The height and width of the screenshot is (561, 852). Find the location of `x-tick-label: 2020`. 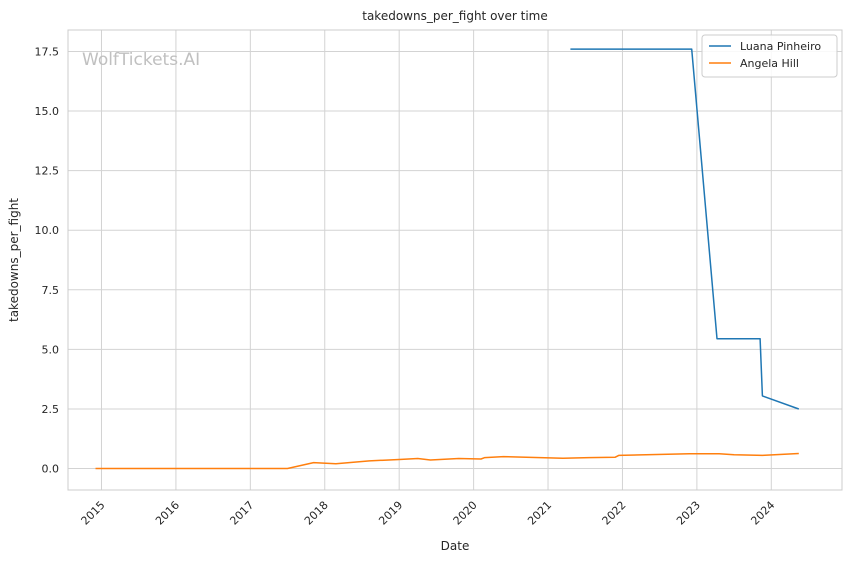

x-tick-label: 2020 is located at coordinates (465, 513).